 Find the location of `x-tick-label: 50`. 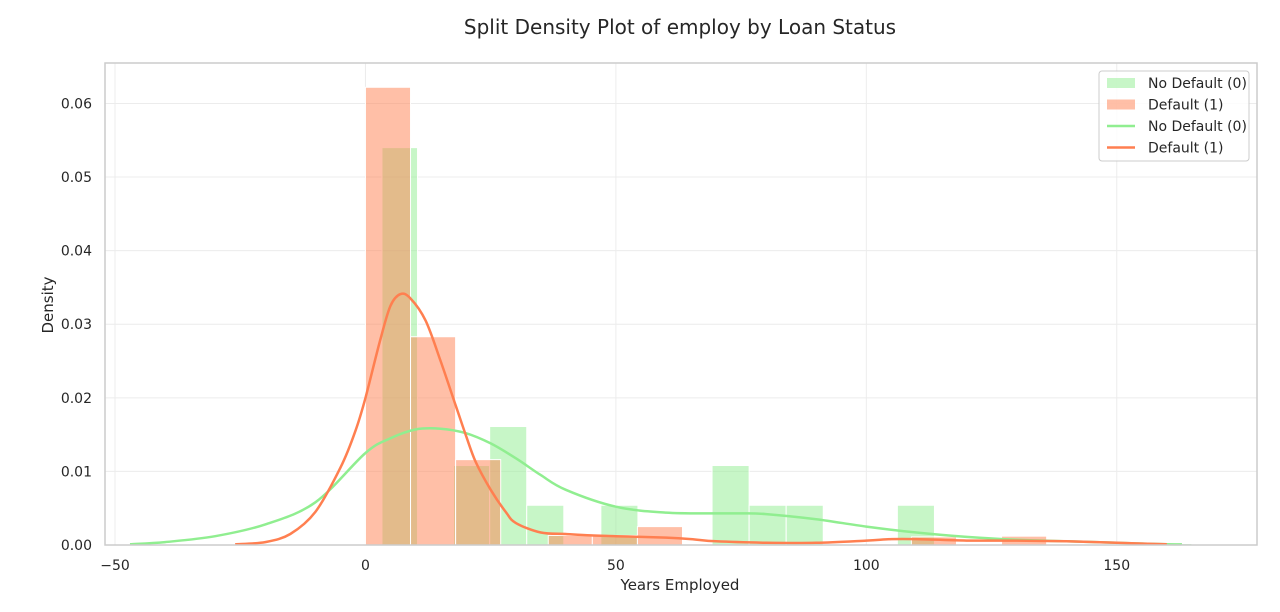

x-tick-label: 50 is located at coordinates (616, 566).